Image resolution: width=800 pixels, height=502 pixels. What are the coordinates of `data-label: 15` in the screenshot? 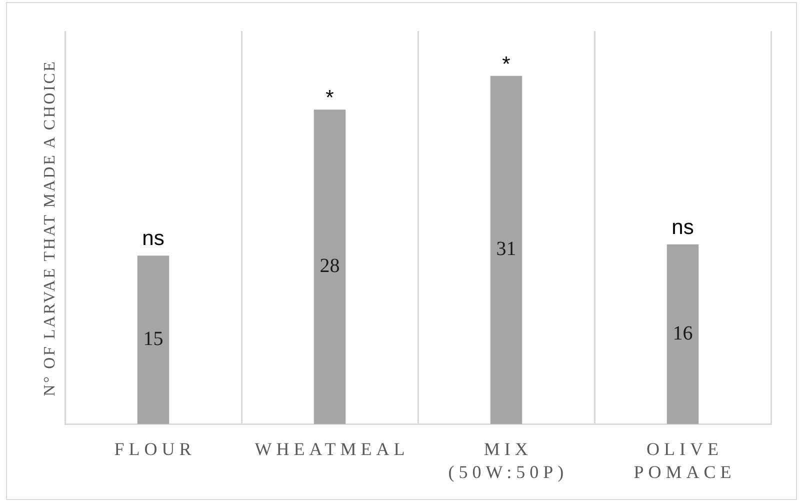 It's located at (153, 339).